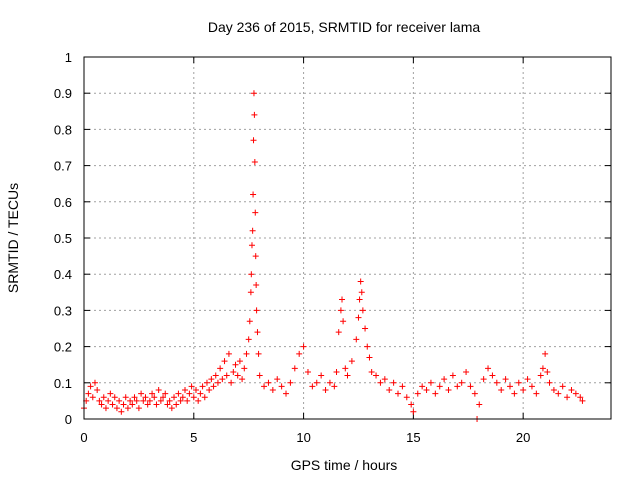  What do you see at coordinates (63, 347) in the screenshot?
I see `y-tick-label: 0.2` at bounding box center [63, 347].